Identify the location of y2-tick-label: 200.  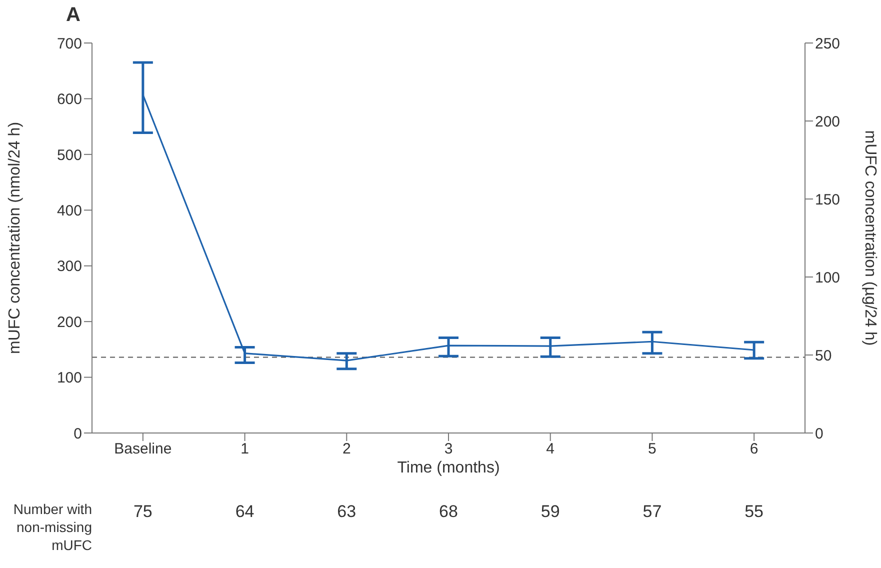
(827, 121).